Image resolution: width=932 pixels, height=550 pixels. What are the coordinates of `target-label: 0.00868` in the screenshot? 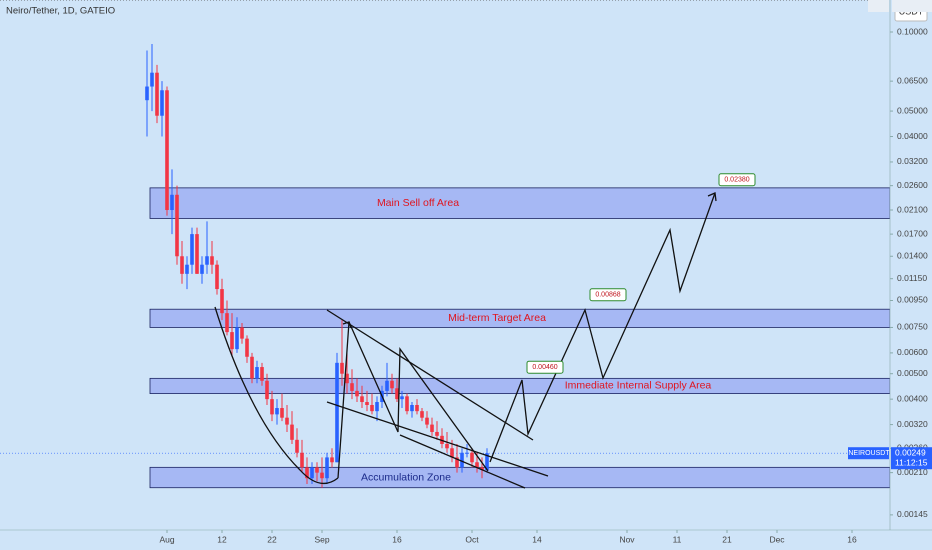 It's located at (607, 295).